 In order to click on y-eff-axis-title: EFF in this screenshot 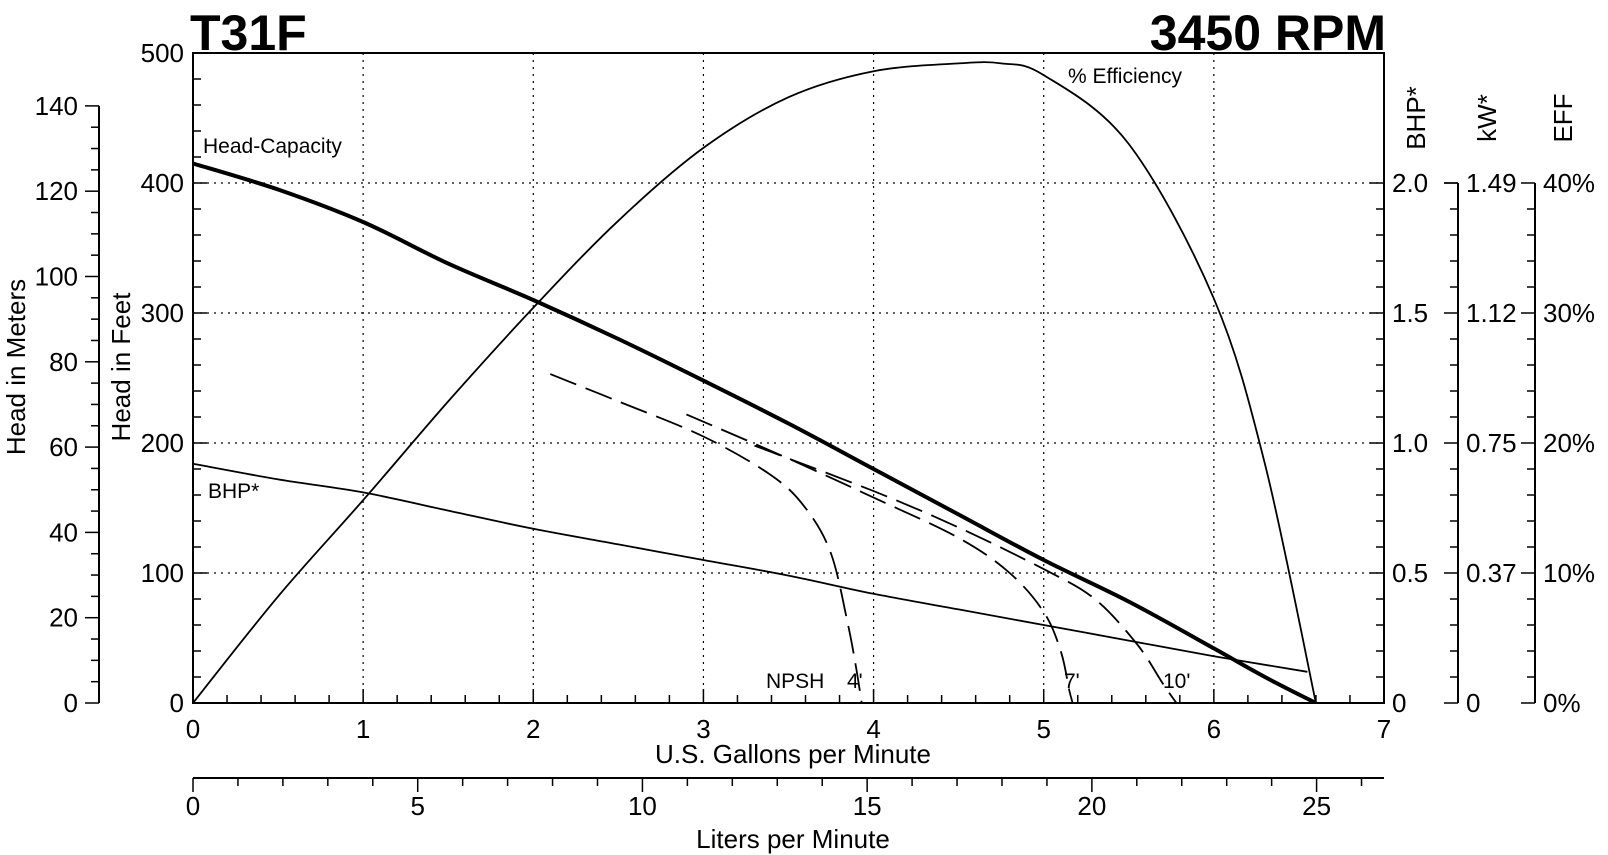, I will do `click(1563, 117)`.